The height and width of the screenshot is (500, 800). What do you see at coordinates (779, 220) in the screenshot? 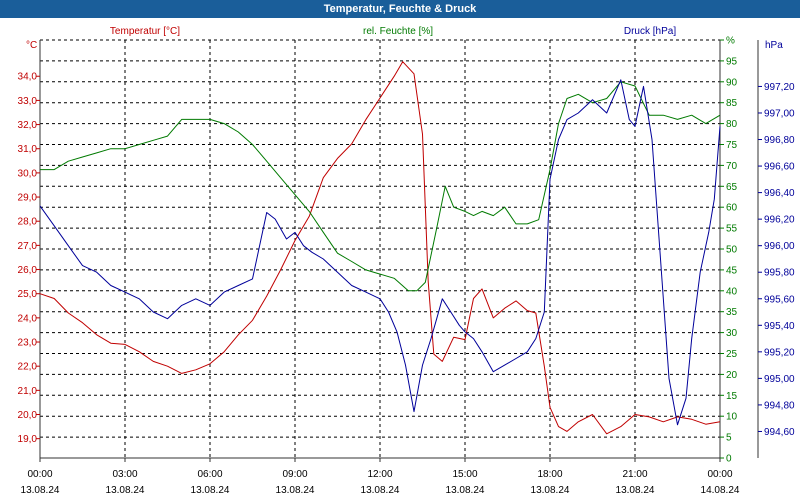
I see `pressure-tick-label: 996,20` at bounding box center [779, 220].